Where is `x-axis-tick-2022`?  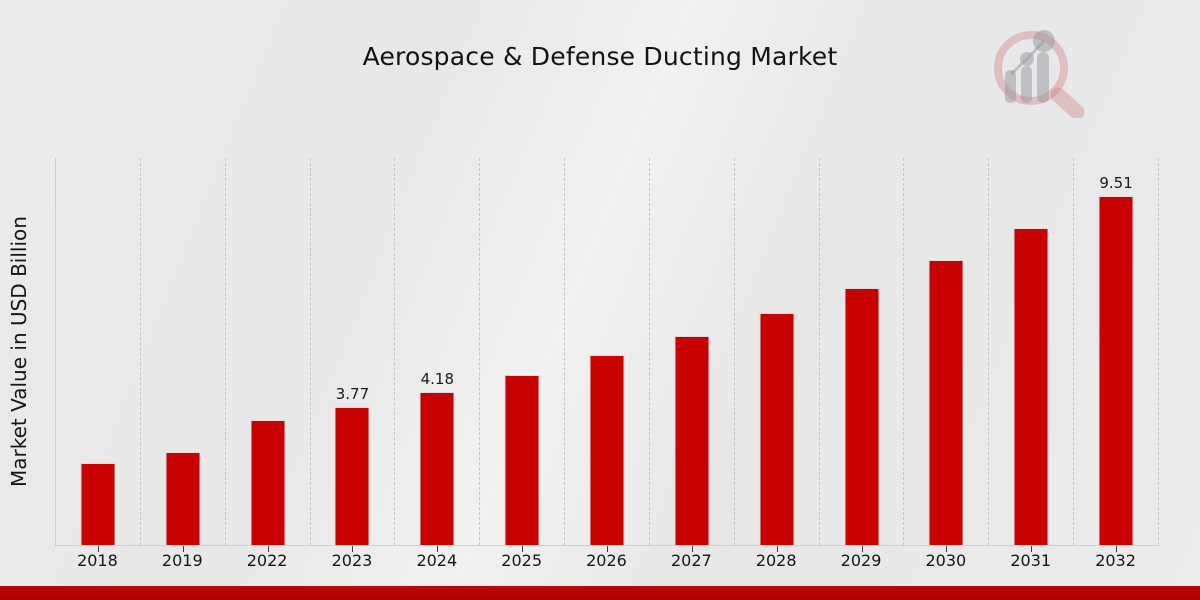
x-axis-tick-2022 is located at coordinates (268, 549).